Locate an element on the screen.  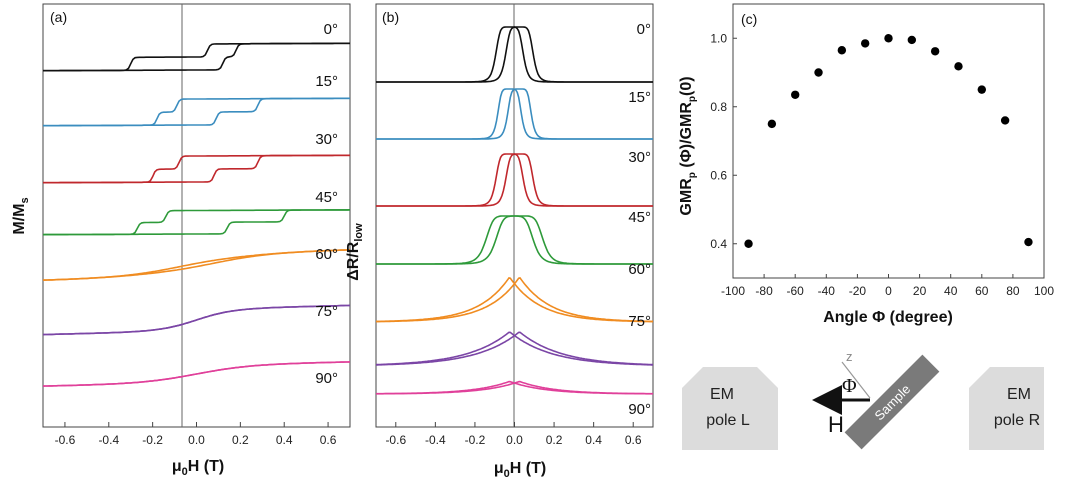
panel-a-curve-5-up is located at coordinates (196, 265).